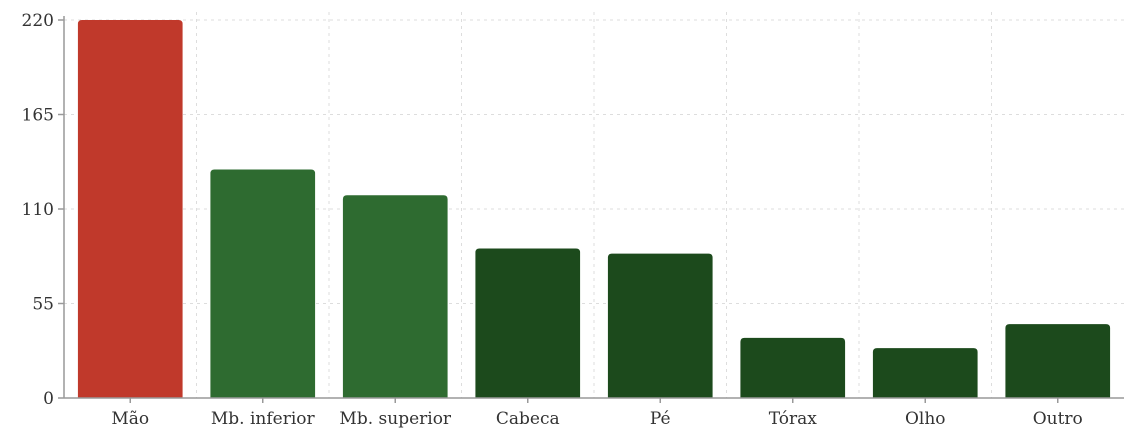  What do you see at coordinates (38, 21) in the screenshot?
I see `y-tick-label: 220` at bounding box center [38, 21].